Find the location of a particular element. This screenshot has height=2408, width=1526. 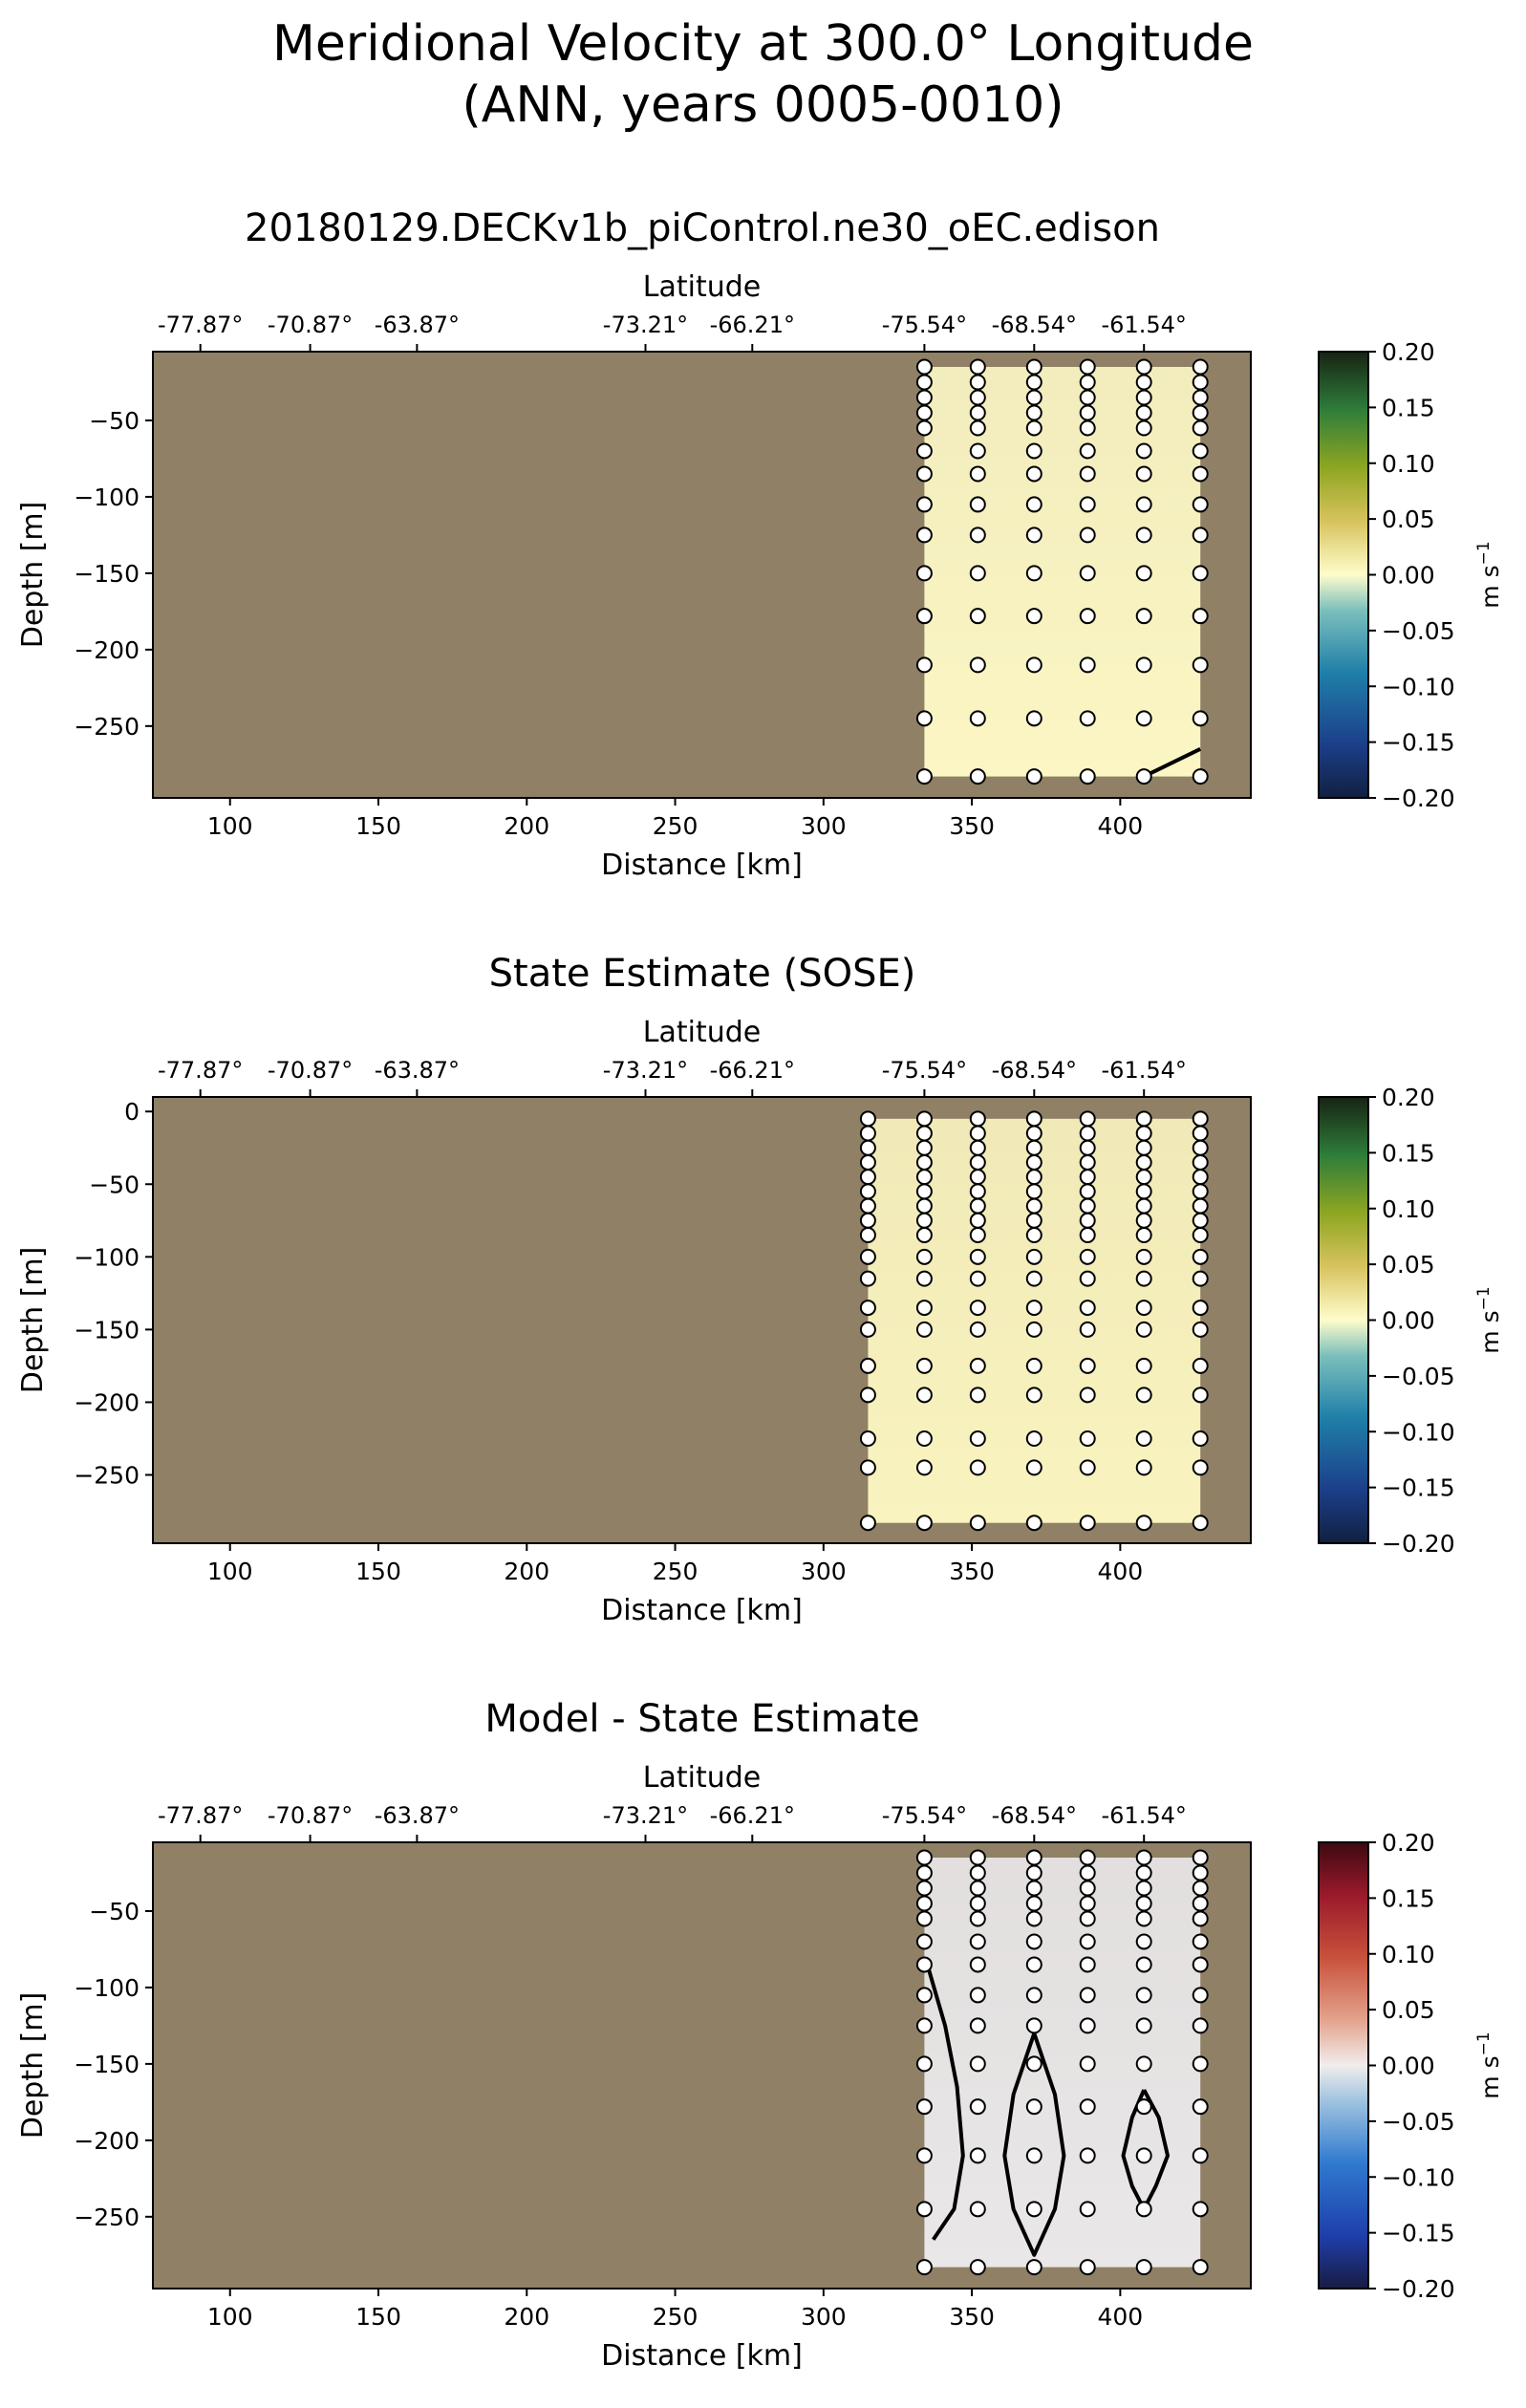

colorbar-tick-label: −0.10 is located at coordinates (1418, 686).